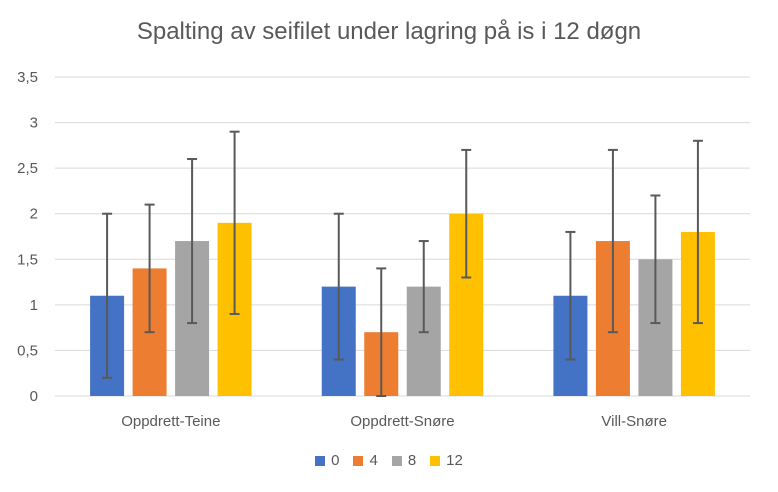  Describe the element at coordinates (389, 460) in the screenshot. I see `legend: 0 4 8 12` at that location.